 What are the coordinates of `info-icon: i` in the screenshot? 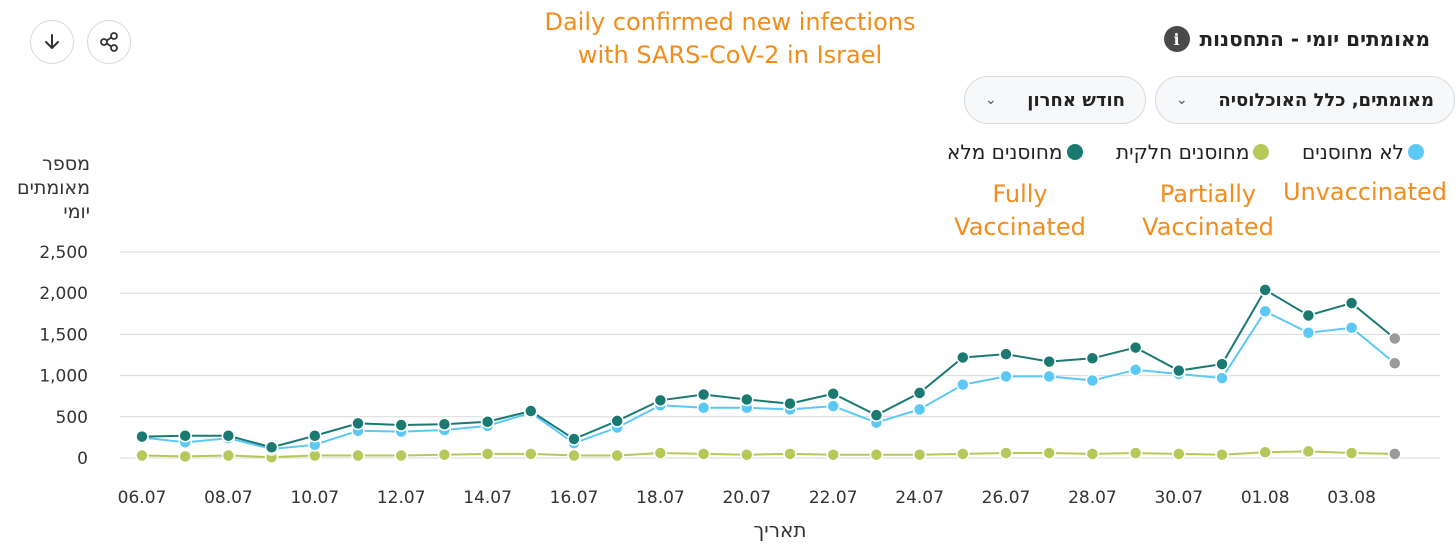 It's located at (1176, 39).